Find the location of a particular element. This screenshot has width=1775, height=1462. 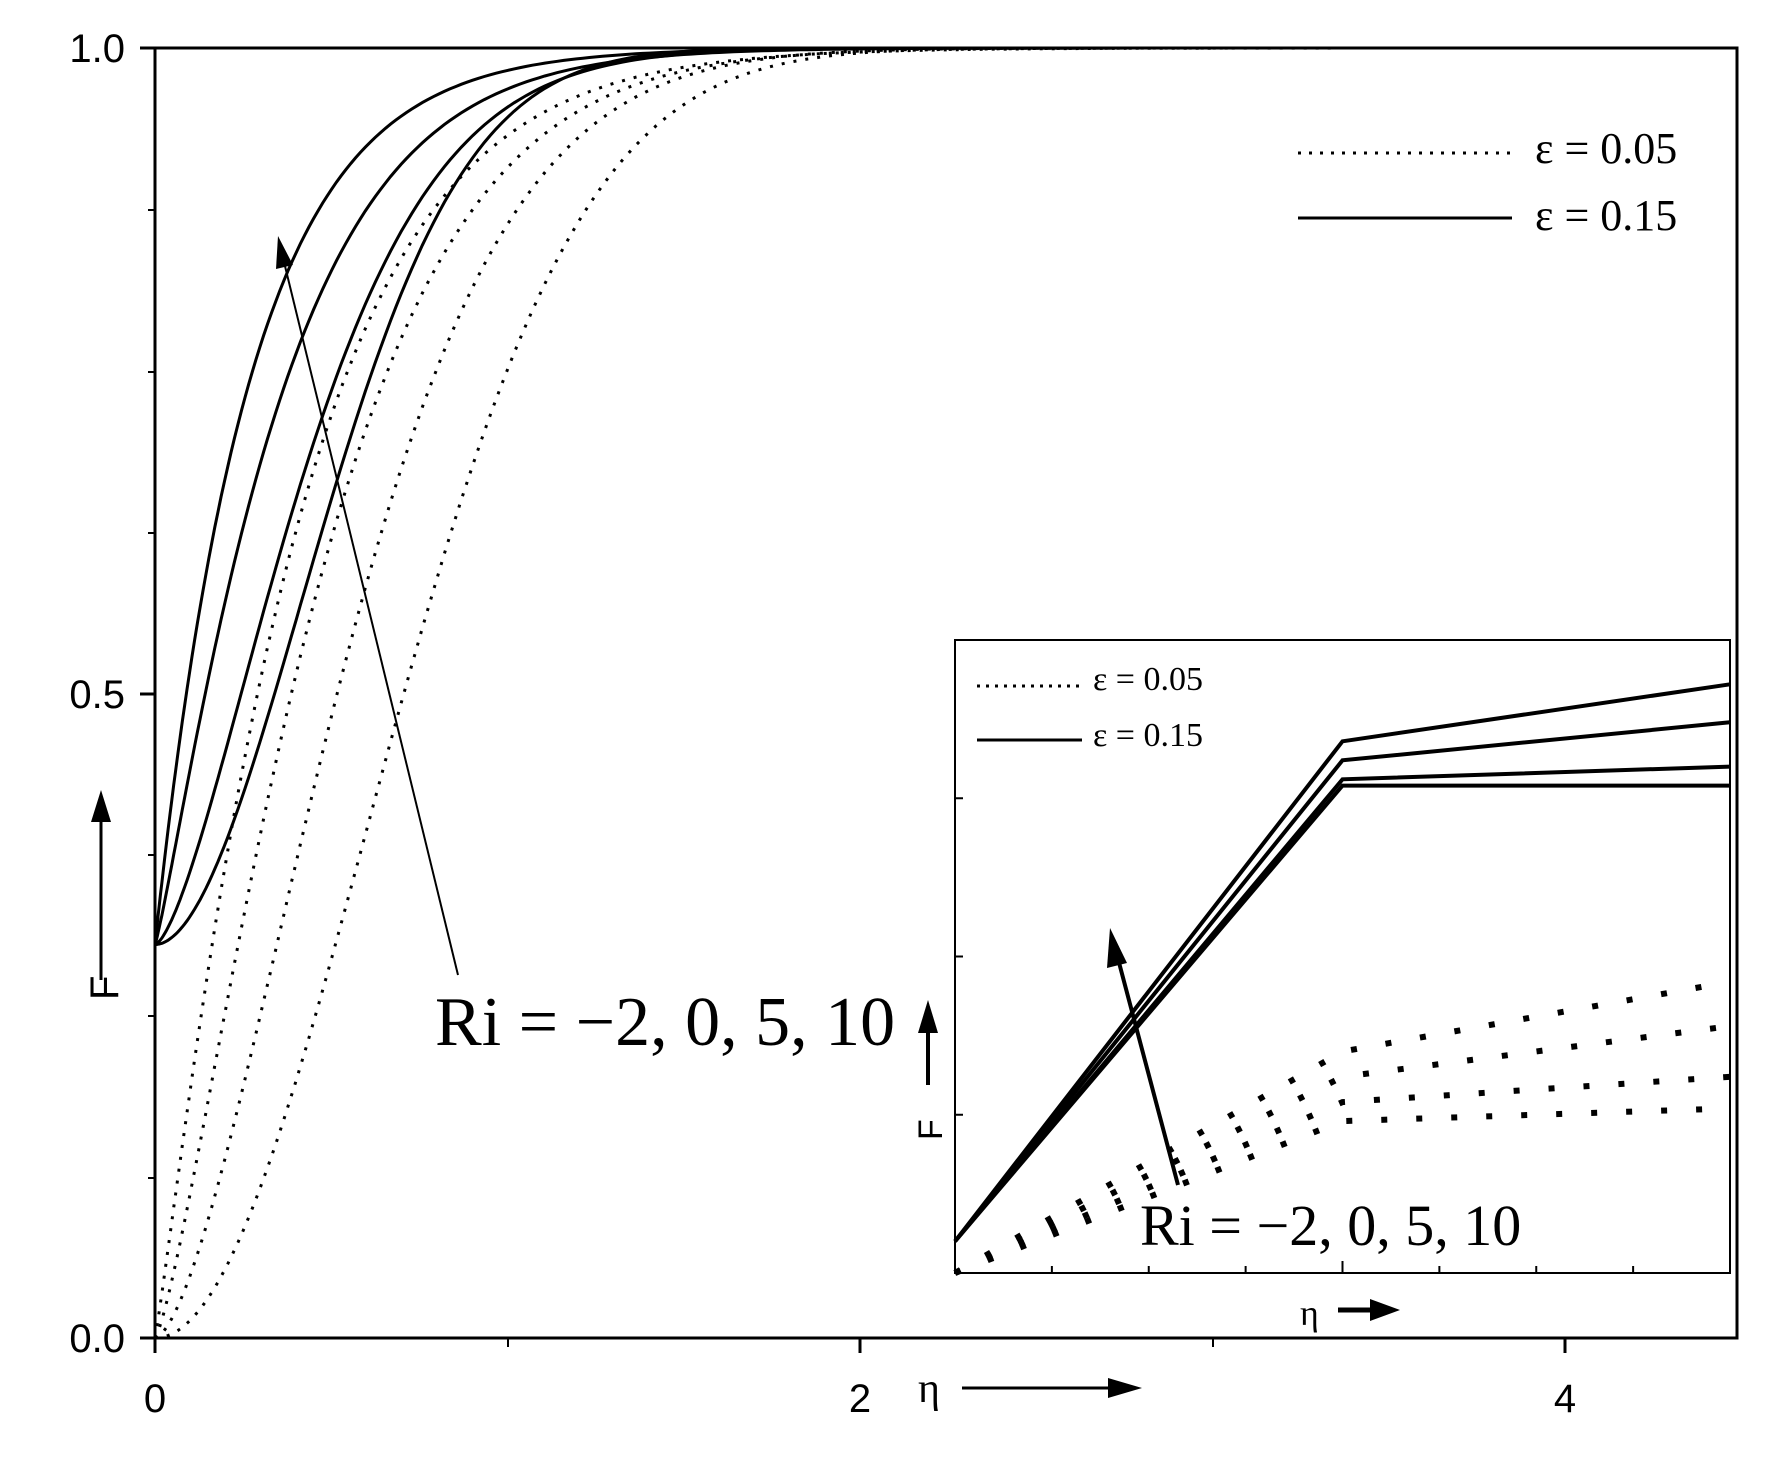

main-annotation: Ri = −2, 0, 5, 10 is located at coordinates (665, 1022).